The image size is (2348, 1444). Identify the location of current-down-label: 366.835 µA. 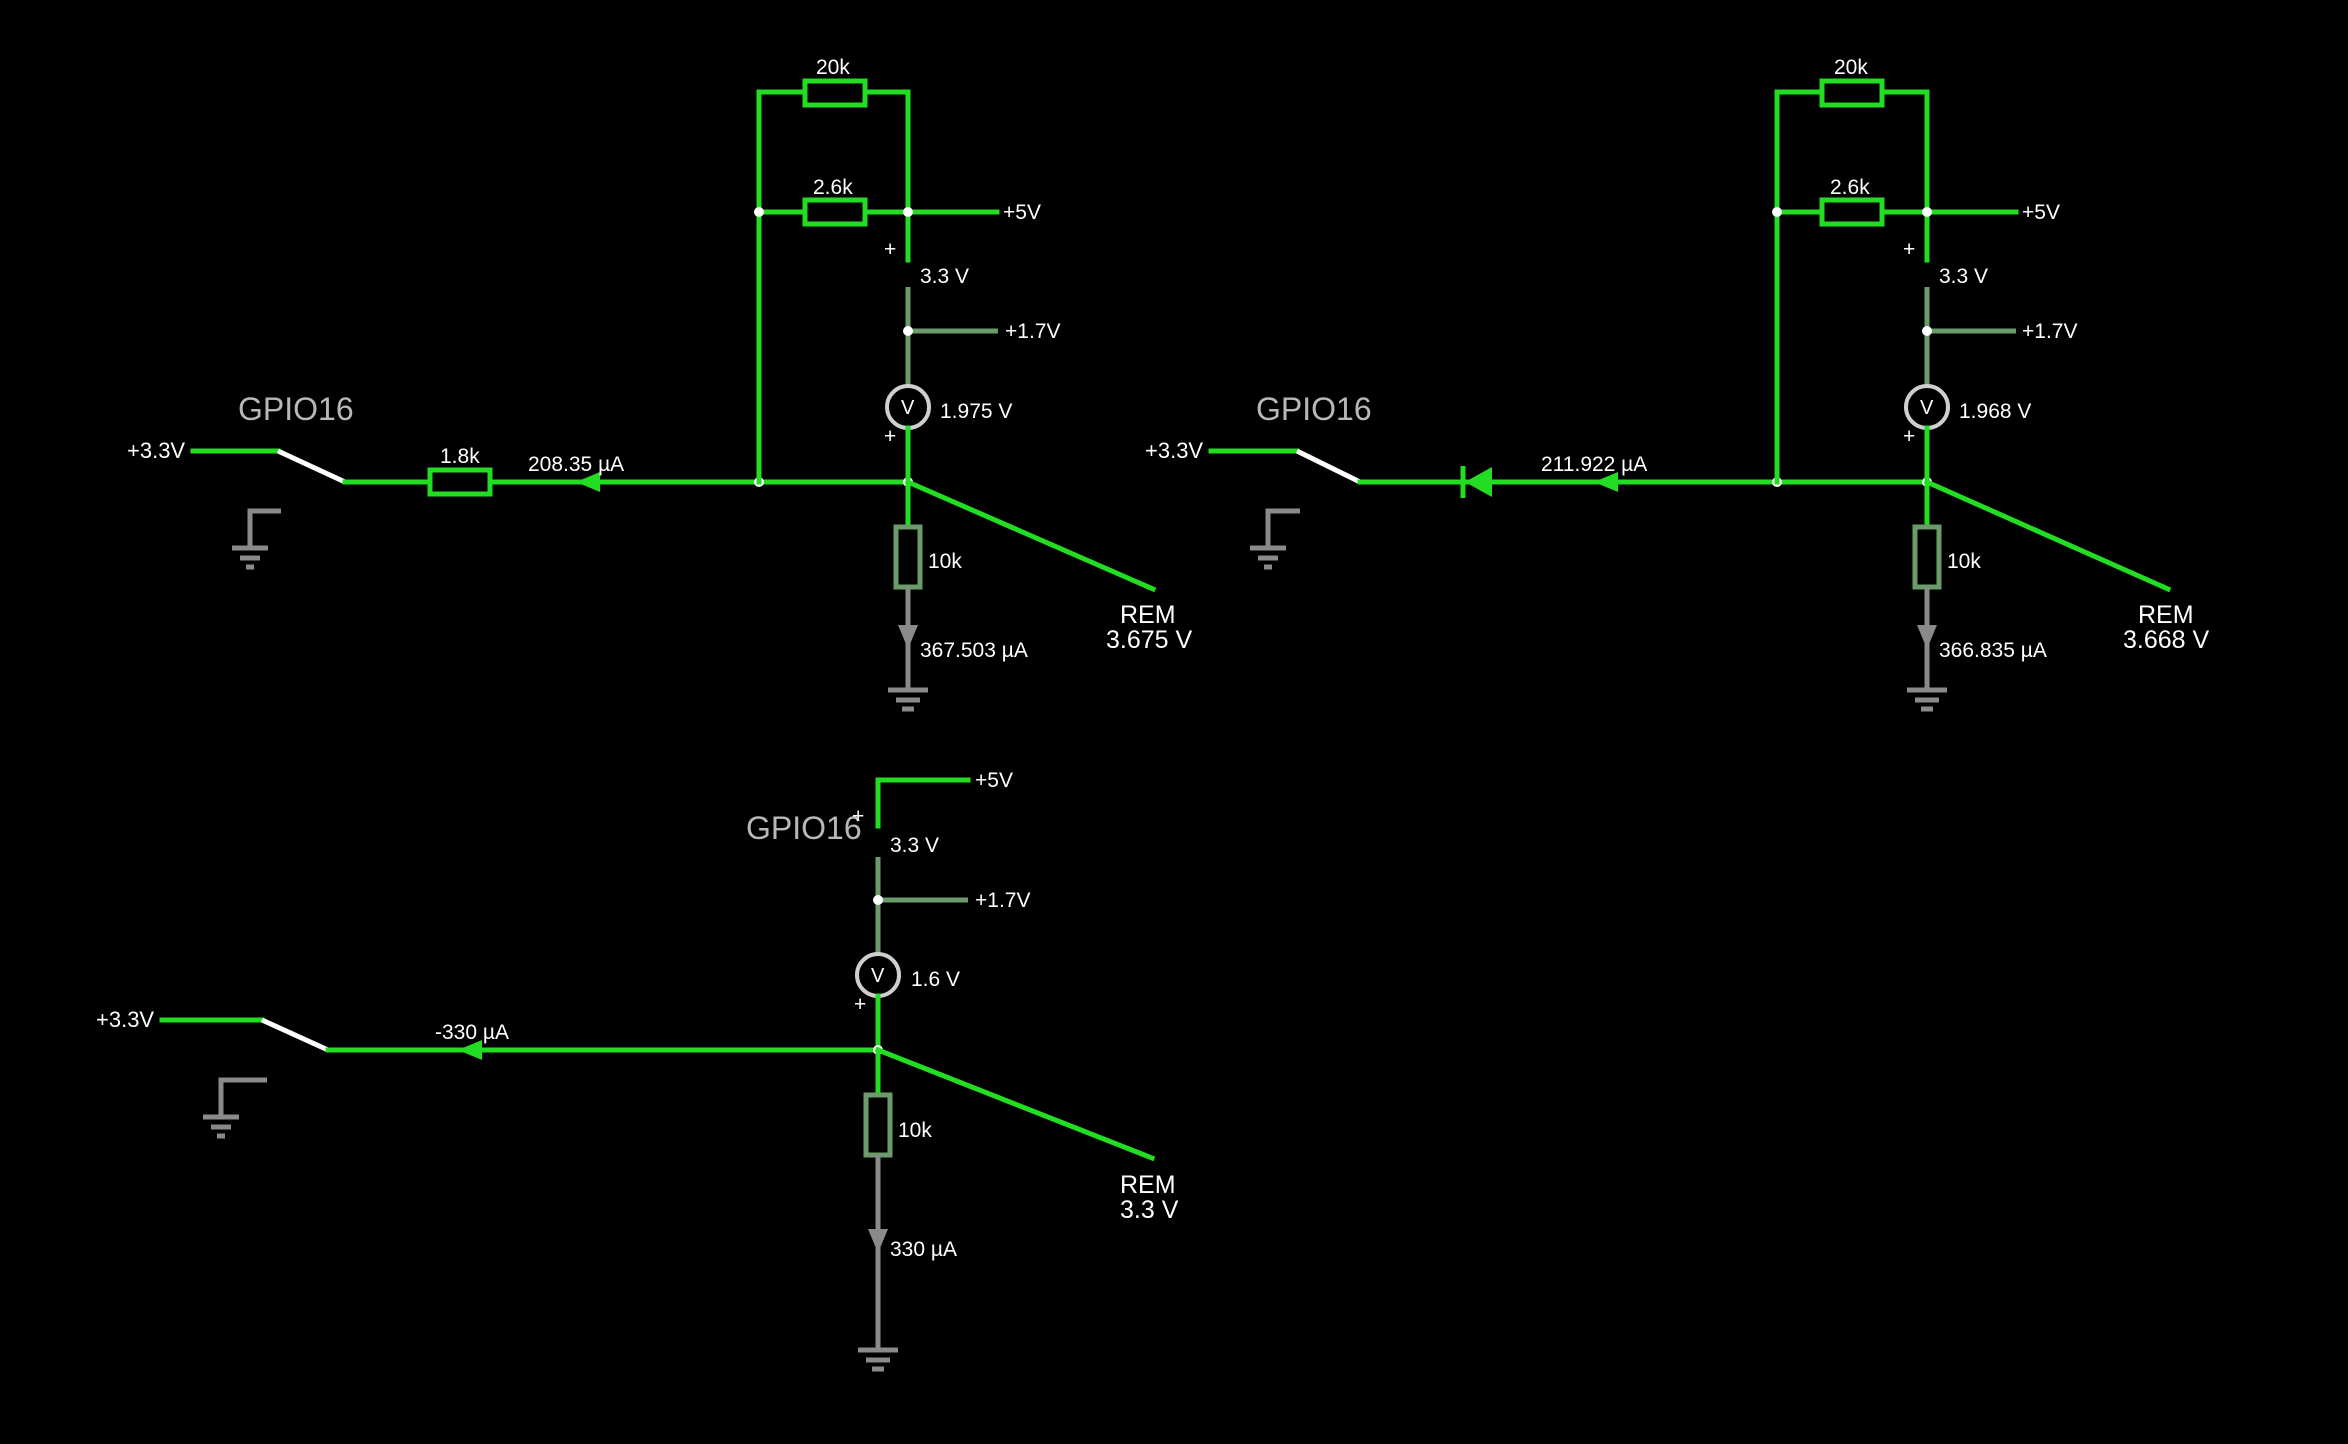
(1993, 650).